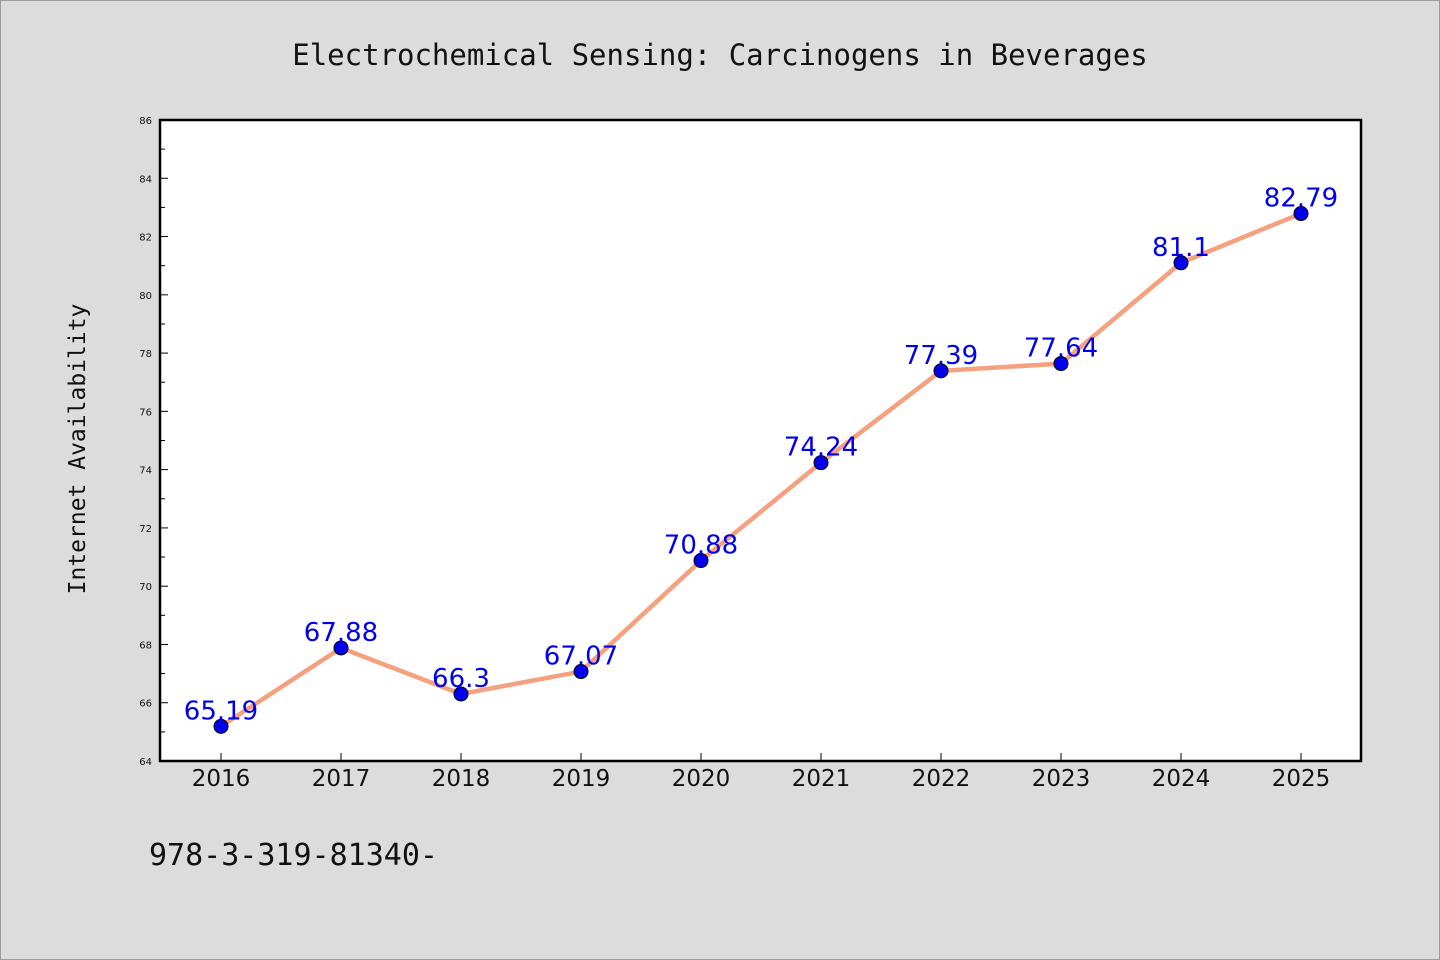 This screenshot has height=960, width=1440. What do you see at coordinates (221, 779) in the screenshot?
I see `x-tick-label: 2016` at bounding box center [221, 779].